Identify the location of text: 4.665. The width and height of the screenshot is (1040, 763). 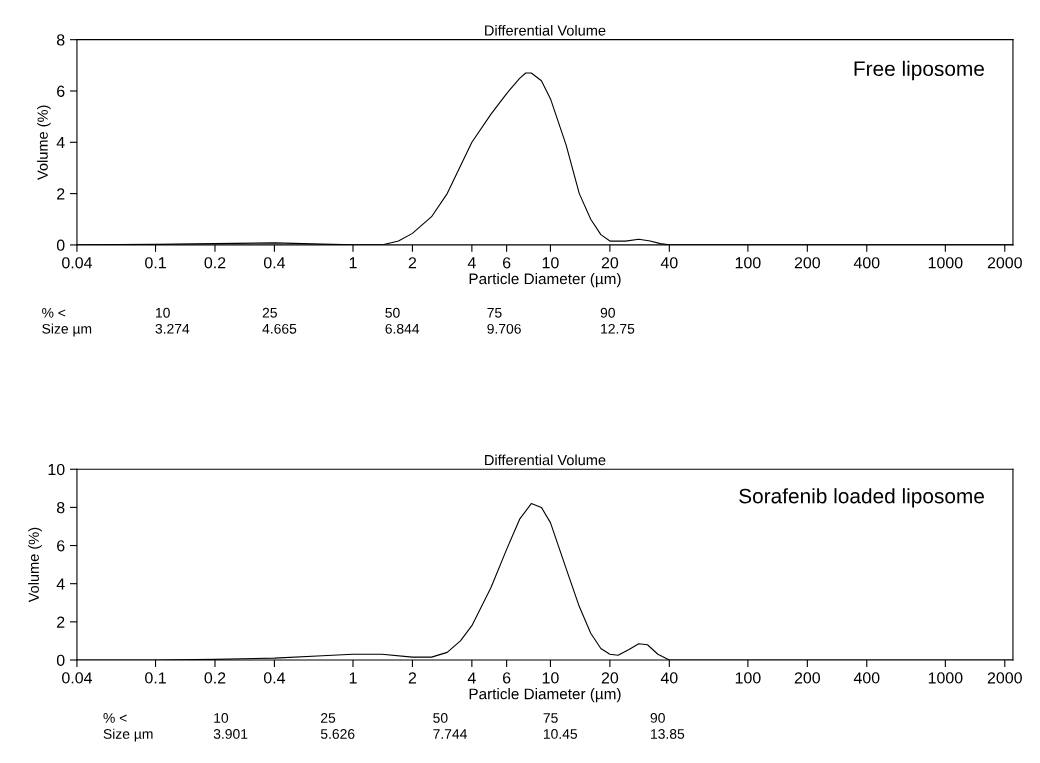
(279, 328).